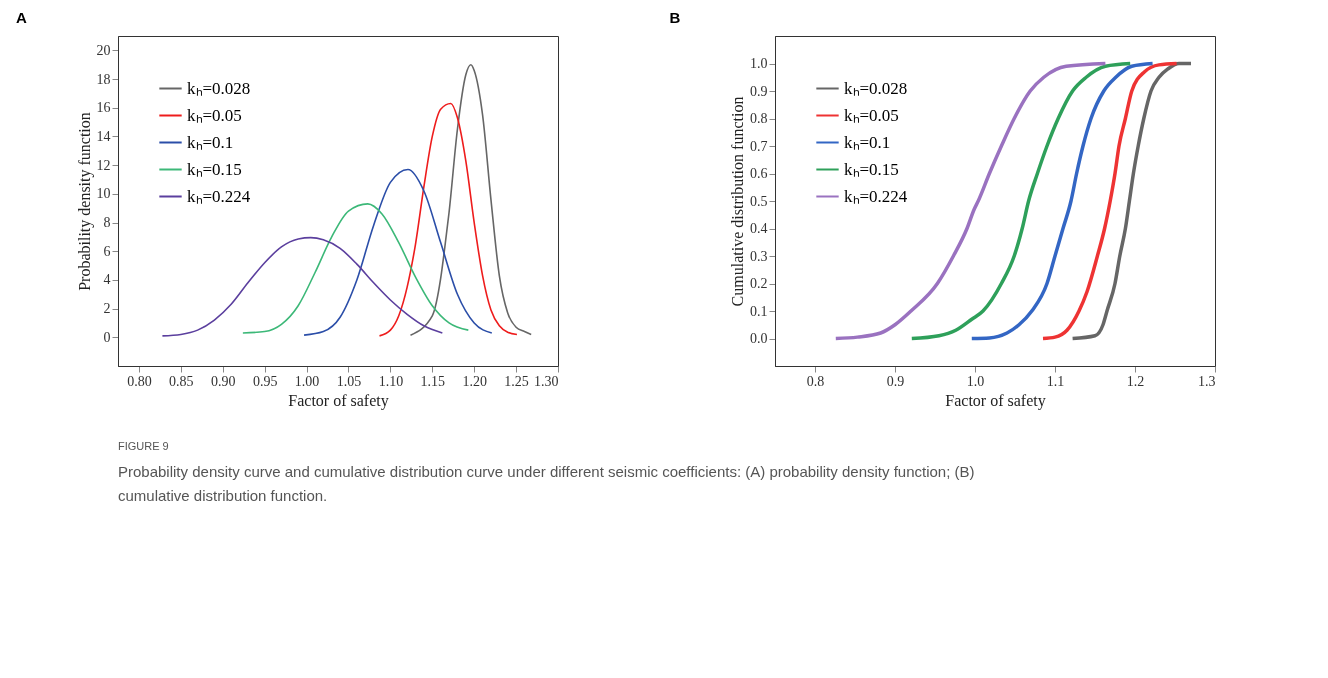  I want to click on y-tick-label: 14, so click(103, 136).